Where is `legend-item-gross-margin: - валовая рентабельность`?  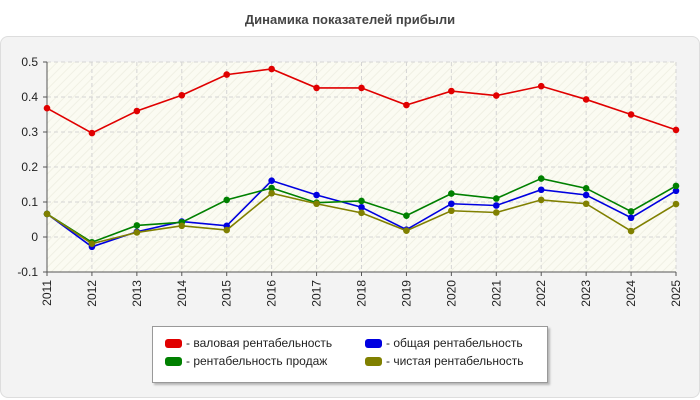 legend-item-gross-margin: - валовая рентабельность is located at coordinates (248, 343).